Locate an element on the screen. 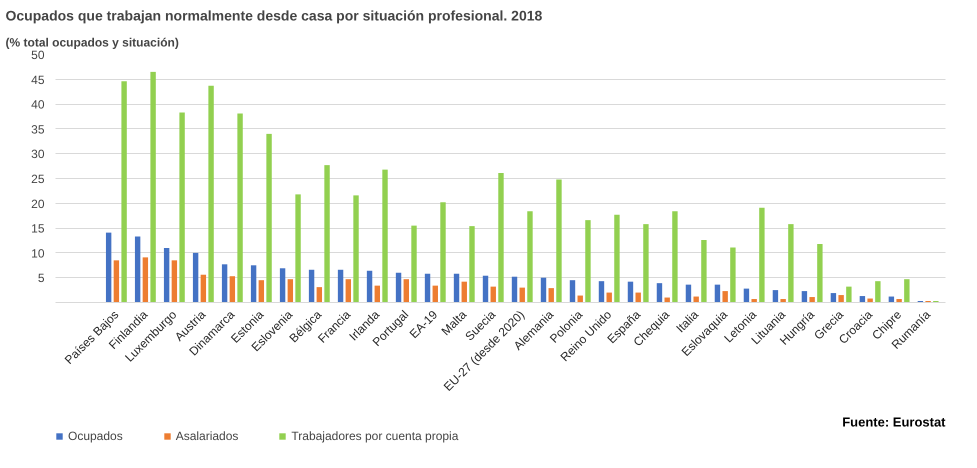 Image resolution: width=977 pixels, height=468 pixels. chart-title: Ocupados que trabajan normalmente desde casa por situación profesional. 2018 is located at coordinates (274, 16).